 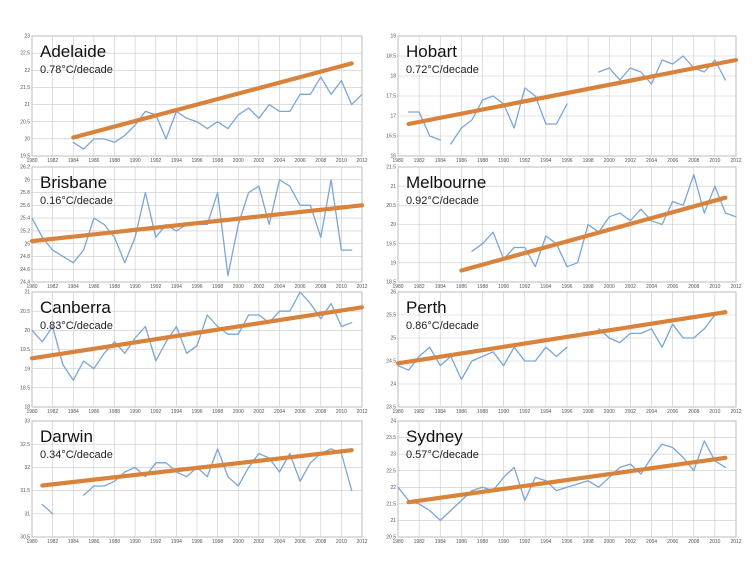 What do you see at coordinates (73, 51) in the screenshot?
I see `chart-title-adelaide: Adelaide` at bounding box center [73, 51].